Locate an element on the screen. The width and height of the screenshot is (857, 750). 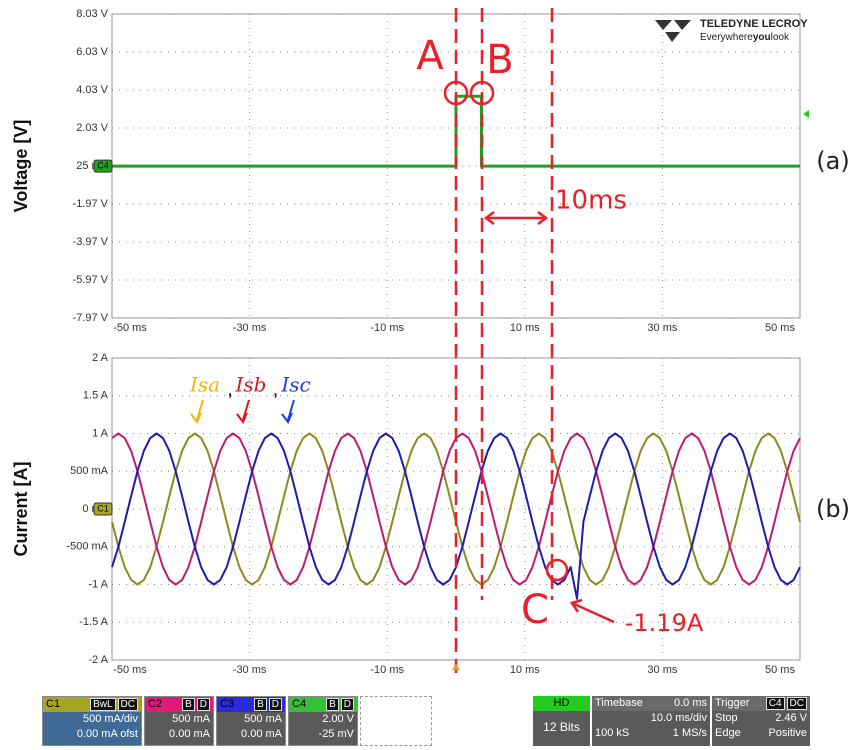
channel-setting: 500 mA/div is located at coordinates (110, 719).